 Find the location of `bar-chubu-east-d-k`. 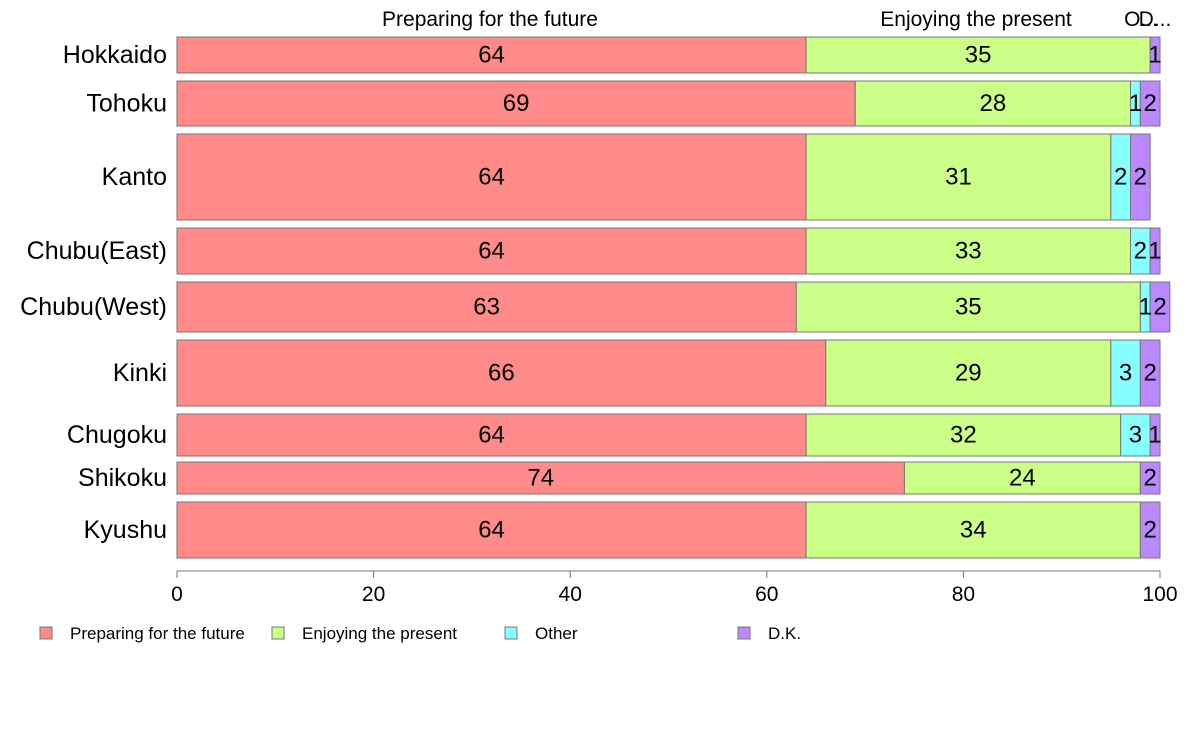

bar-chubu-east-d-k is located at coordinates (1155, 251).